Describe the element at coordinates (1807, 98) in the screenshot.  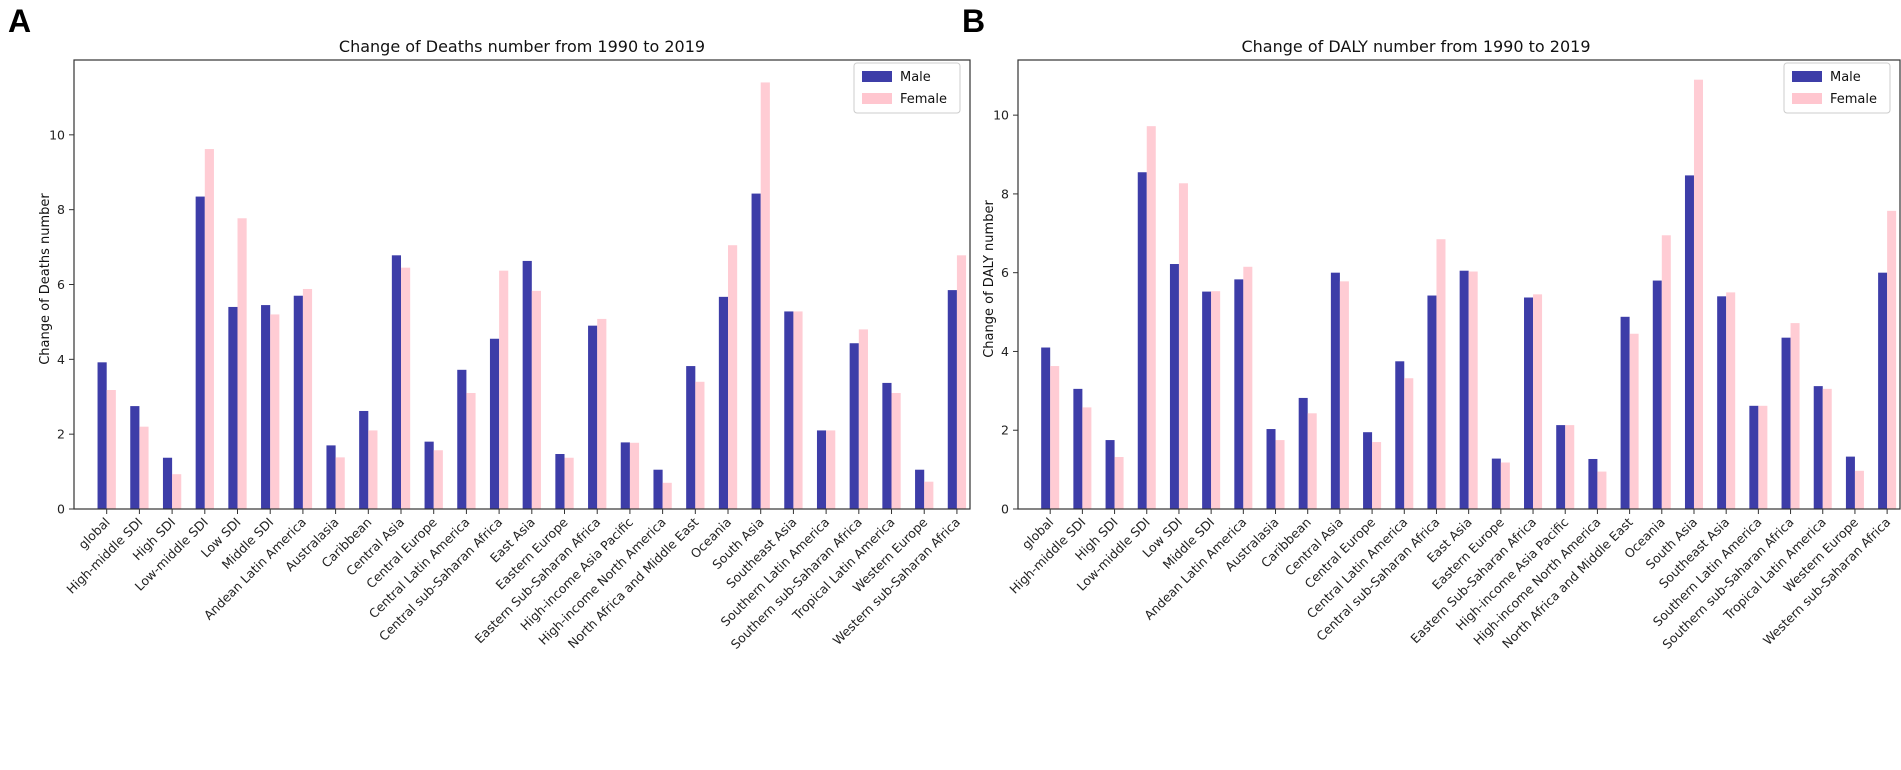
I see `legend-swatch-female` at that location.